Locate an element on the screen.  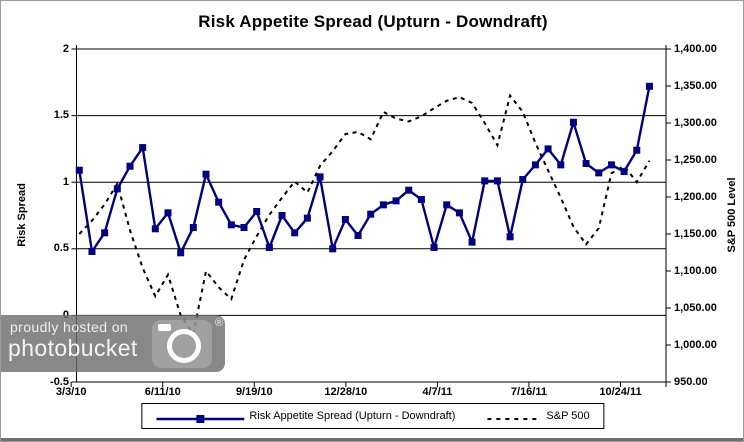
bottom-edge-strip is located at coordinates (372, 439).